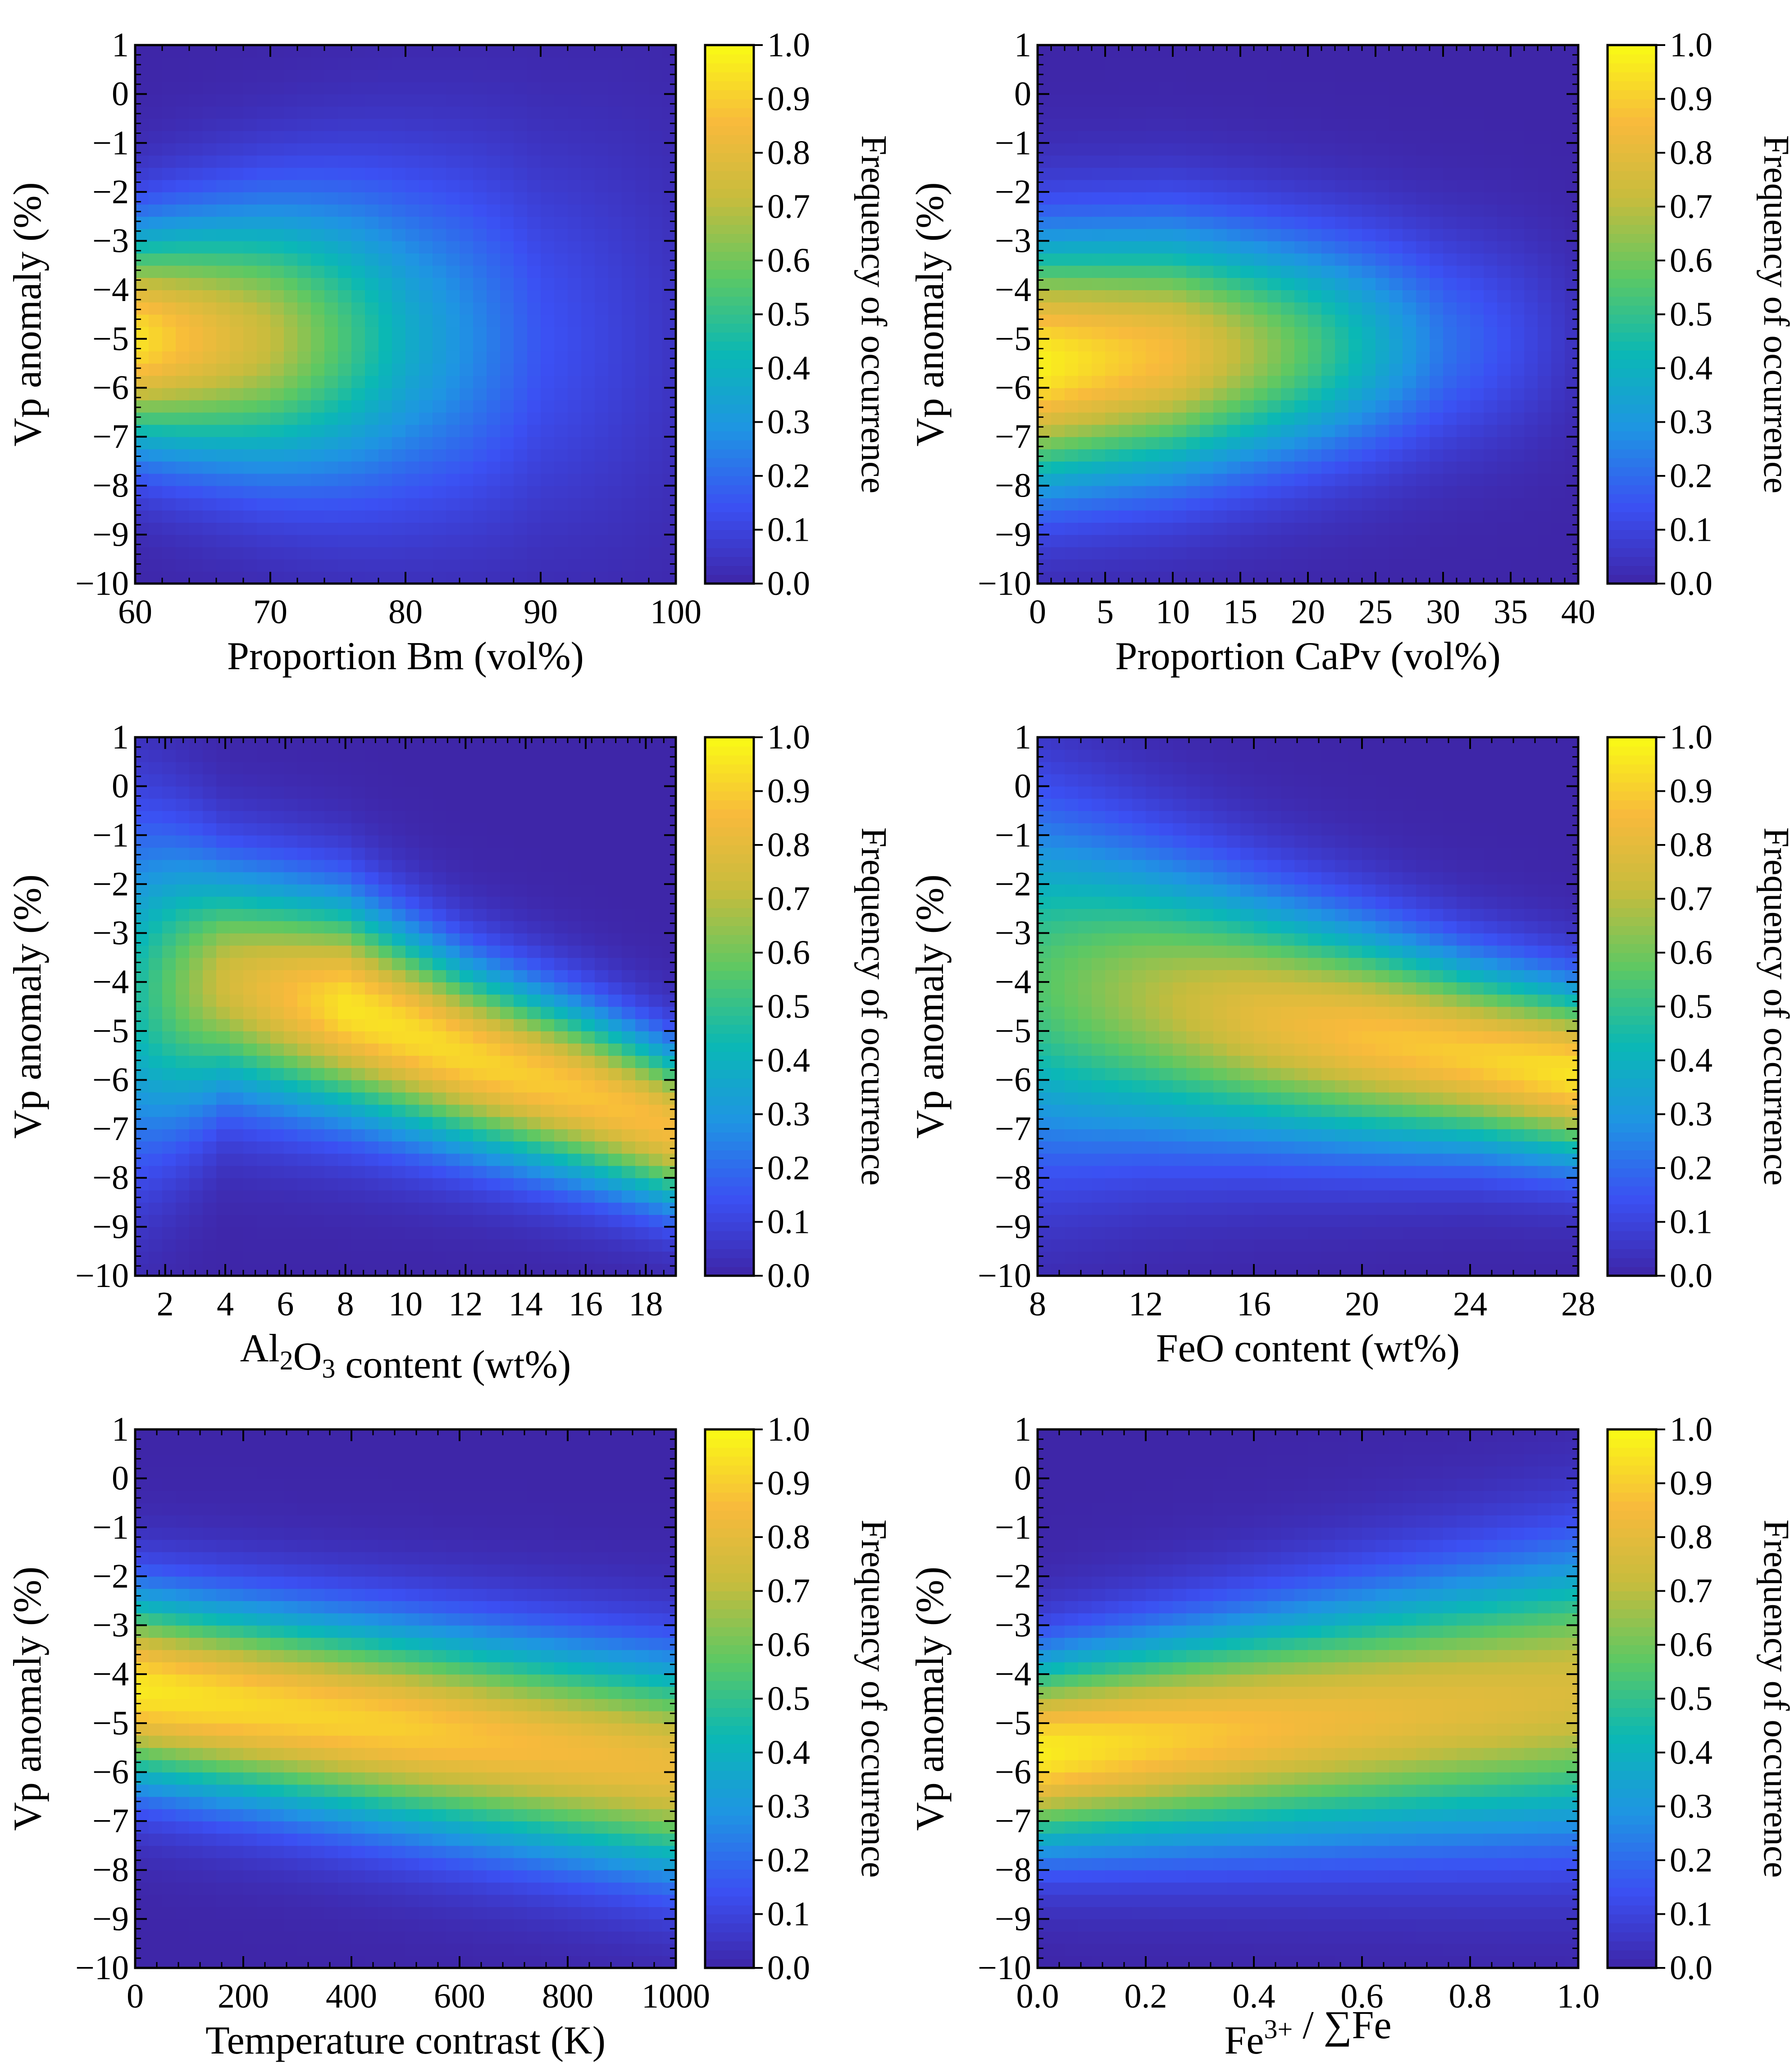 The width and height of the screenshot is (1790, 2072). I want to click on colorbar-tick-label: 0.9, so click(1691, 99).